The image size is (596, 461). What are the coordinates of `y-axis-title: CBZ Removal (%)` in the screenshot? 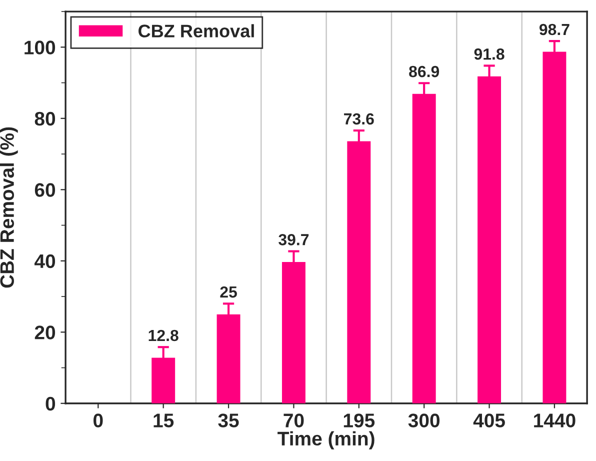 It's located at (9, 207).